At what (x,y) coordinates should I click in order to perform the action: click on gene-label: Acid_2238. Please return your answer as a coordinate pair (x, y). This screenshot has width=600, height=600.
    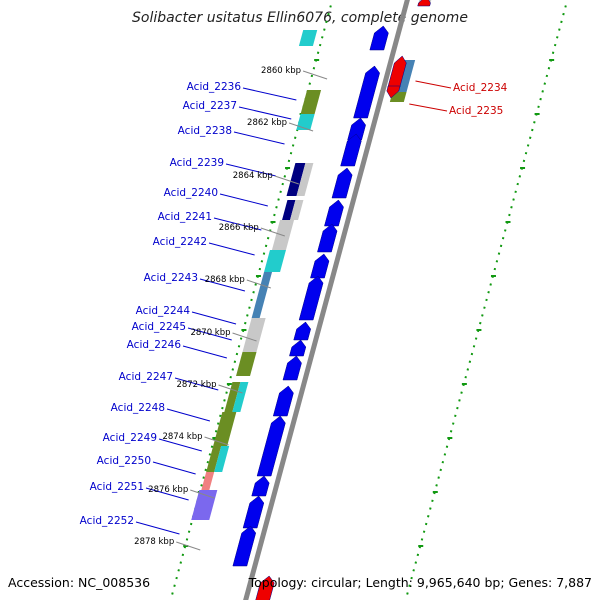
    Looking at the image, I should click on (205, 131).